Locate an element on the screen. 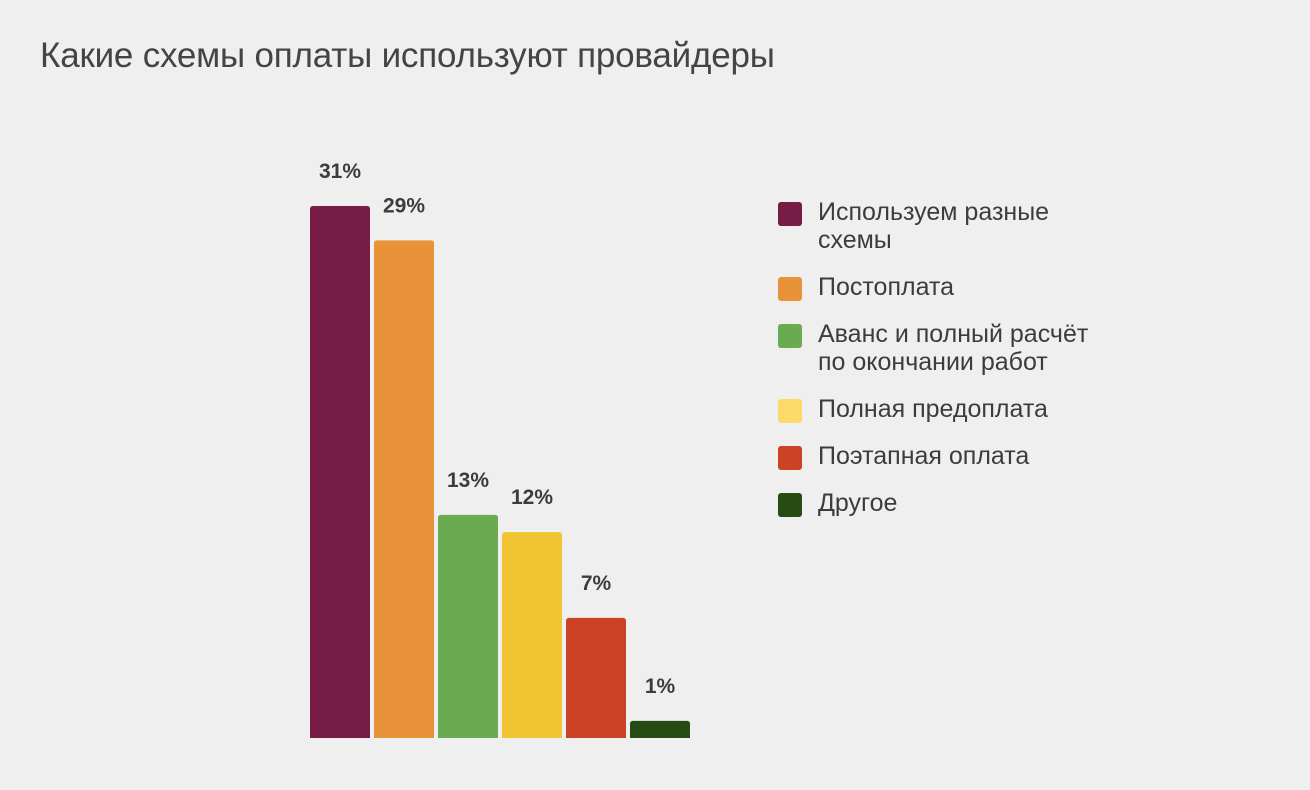 This screenshot has width=1310, height=790. bar-value-label: 7% is located at coordinates (596, 583).